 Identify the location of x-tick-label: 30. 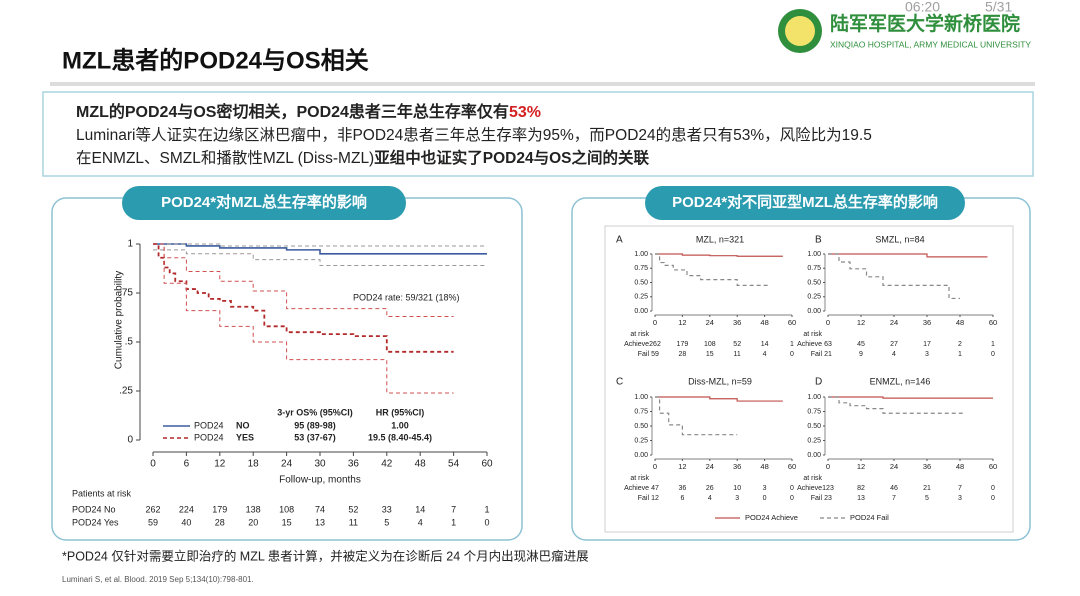
(320, 464).